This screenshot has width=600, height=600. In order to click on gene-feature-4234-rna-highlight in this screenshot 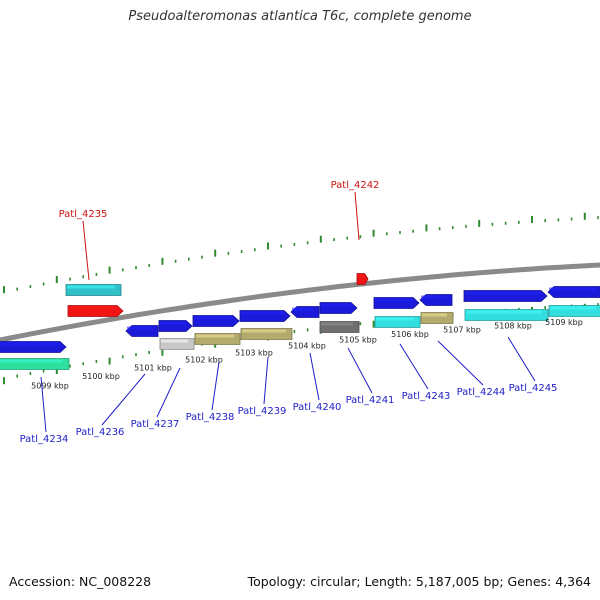, I will do `click(31, 361)`.